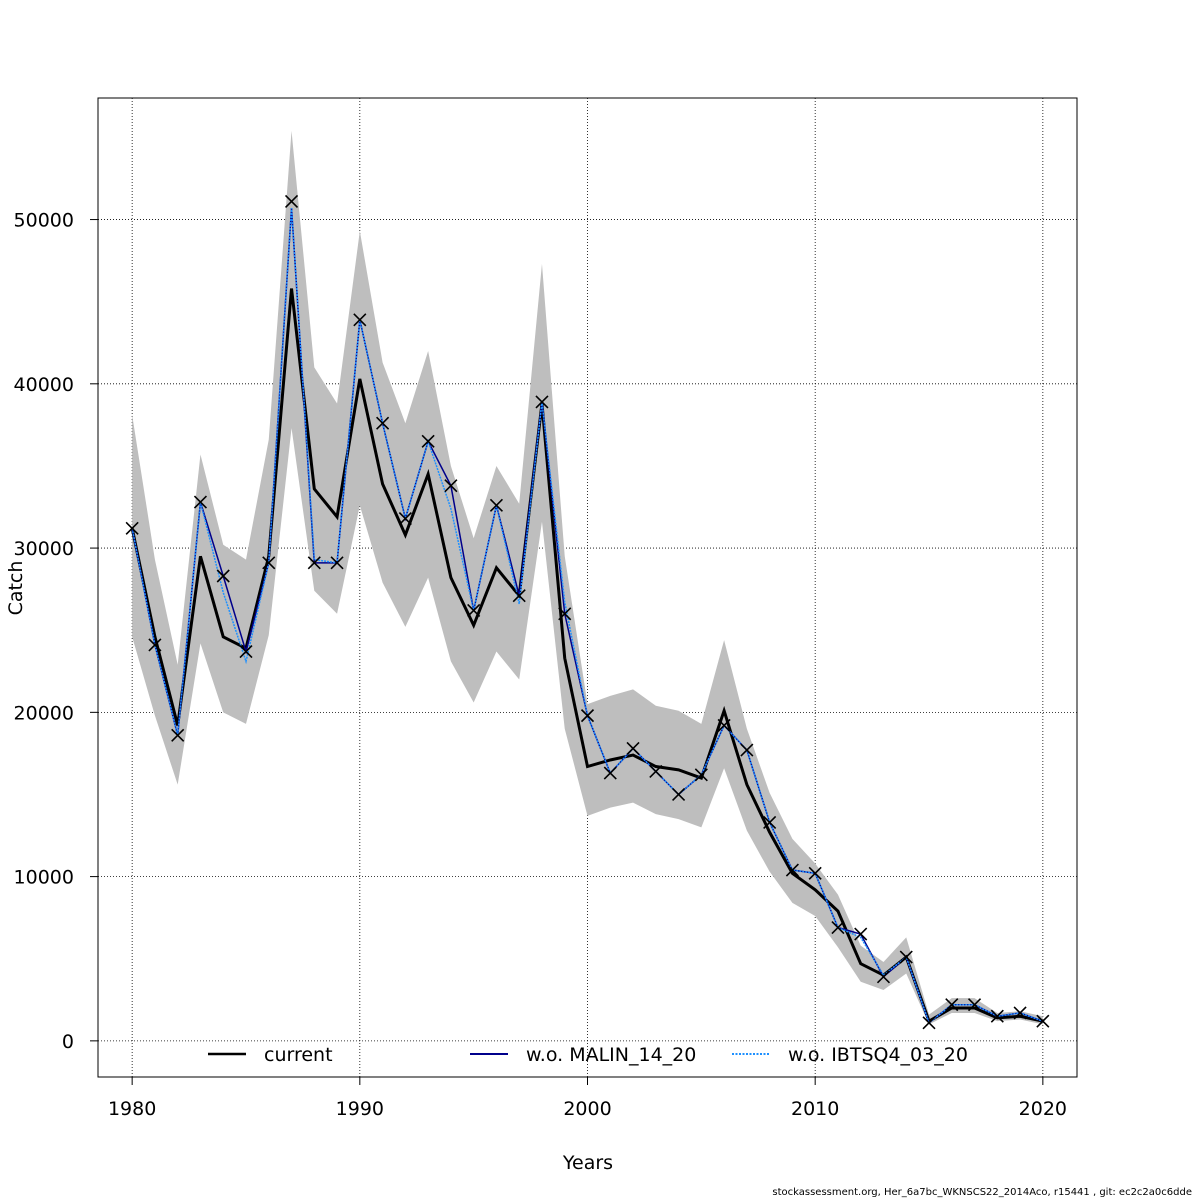  I want to click on x-axis-label: Years, so click(587, 1163).